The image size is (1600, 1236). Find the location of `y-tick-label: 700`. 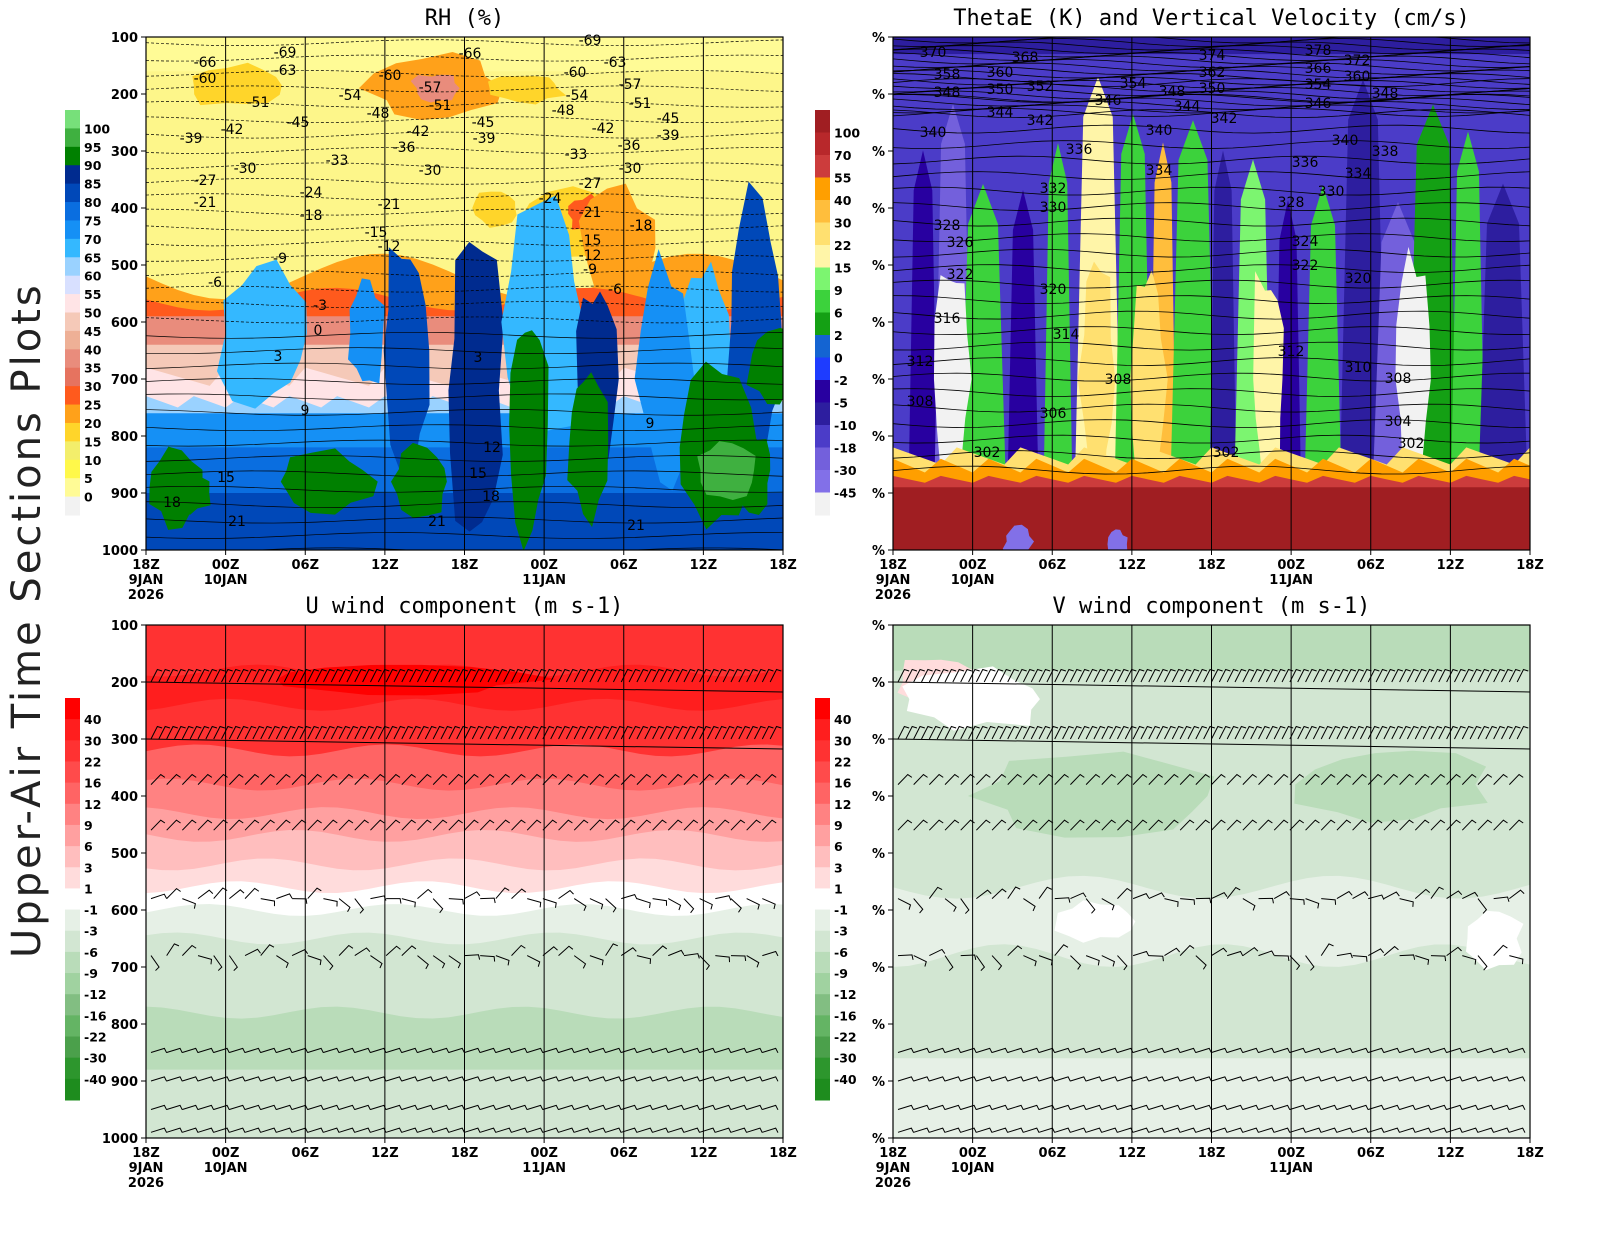

y-tick-label: 700 is located at coordinates (124, 968).